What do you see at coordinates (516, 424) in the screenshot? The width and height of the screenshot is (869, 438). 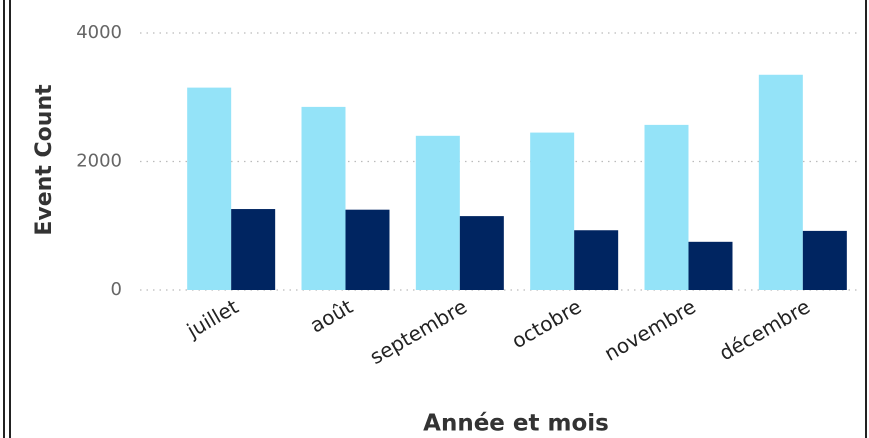 I see `x-axis-label: Année et mois` at bounding box center [516, 424].